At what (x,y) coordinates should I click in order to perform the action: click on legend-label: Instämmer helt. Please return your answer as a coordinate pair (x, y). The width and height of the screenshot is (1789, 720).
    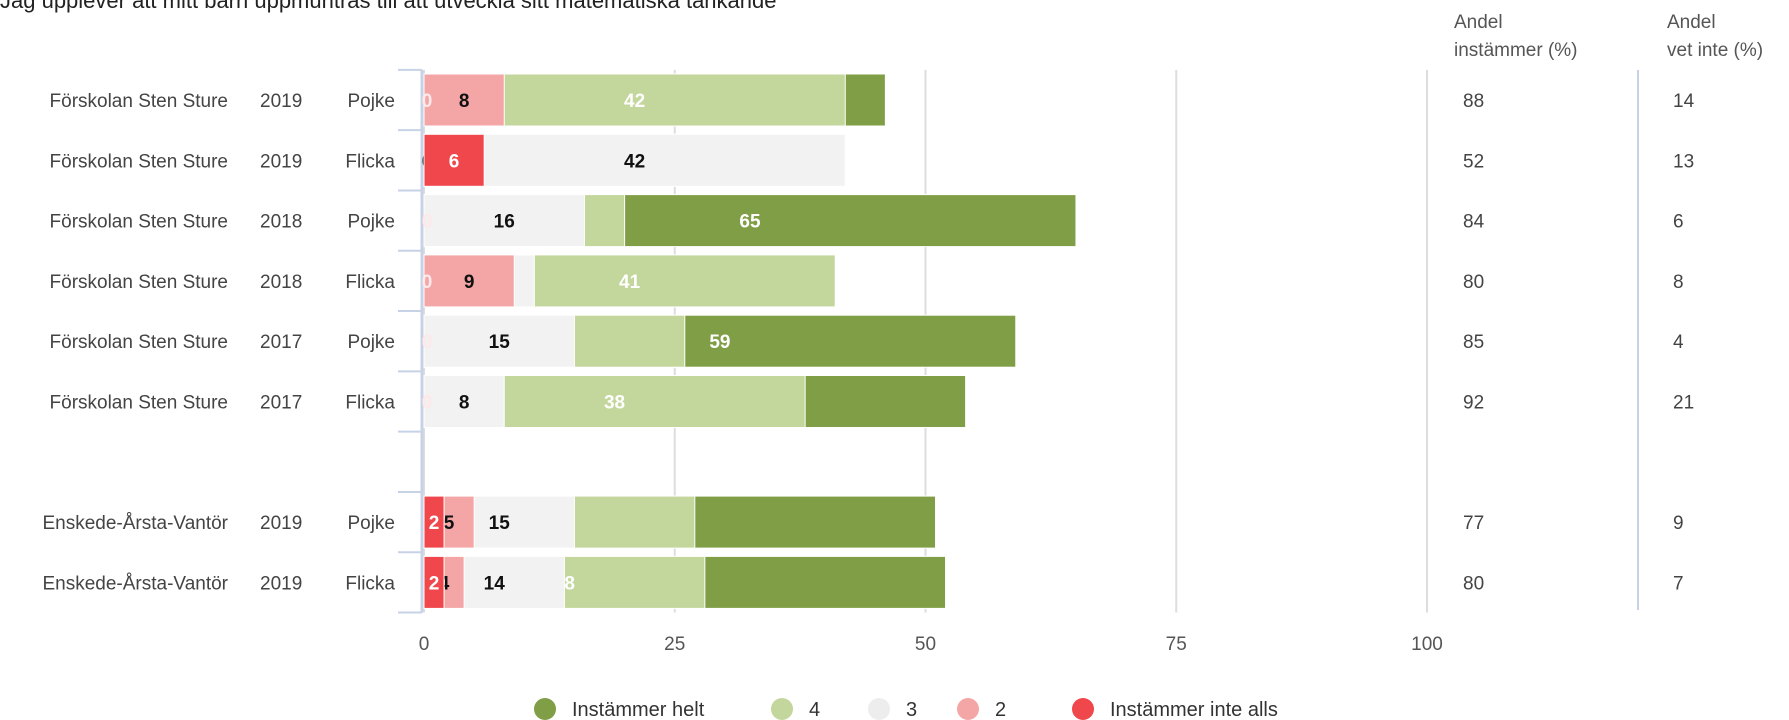
    Looking at the image, I should click on (638, 709).